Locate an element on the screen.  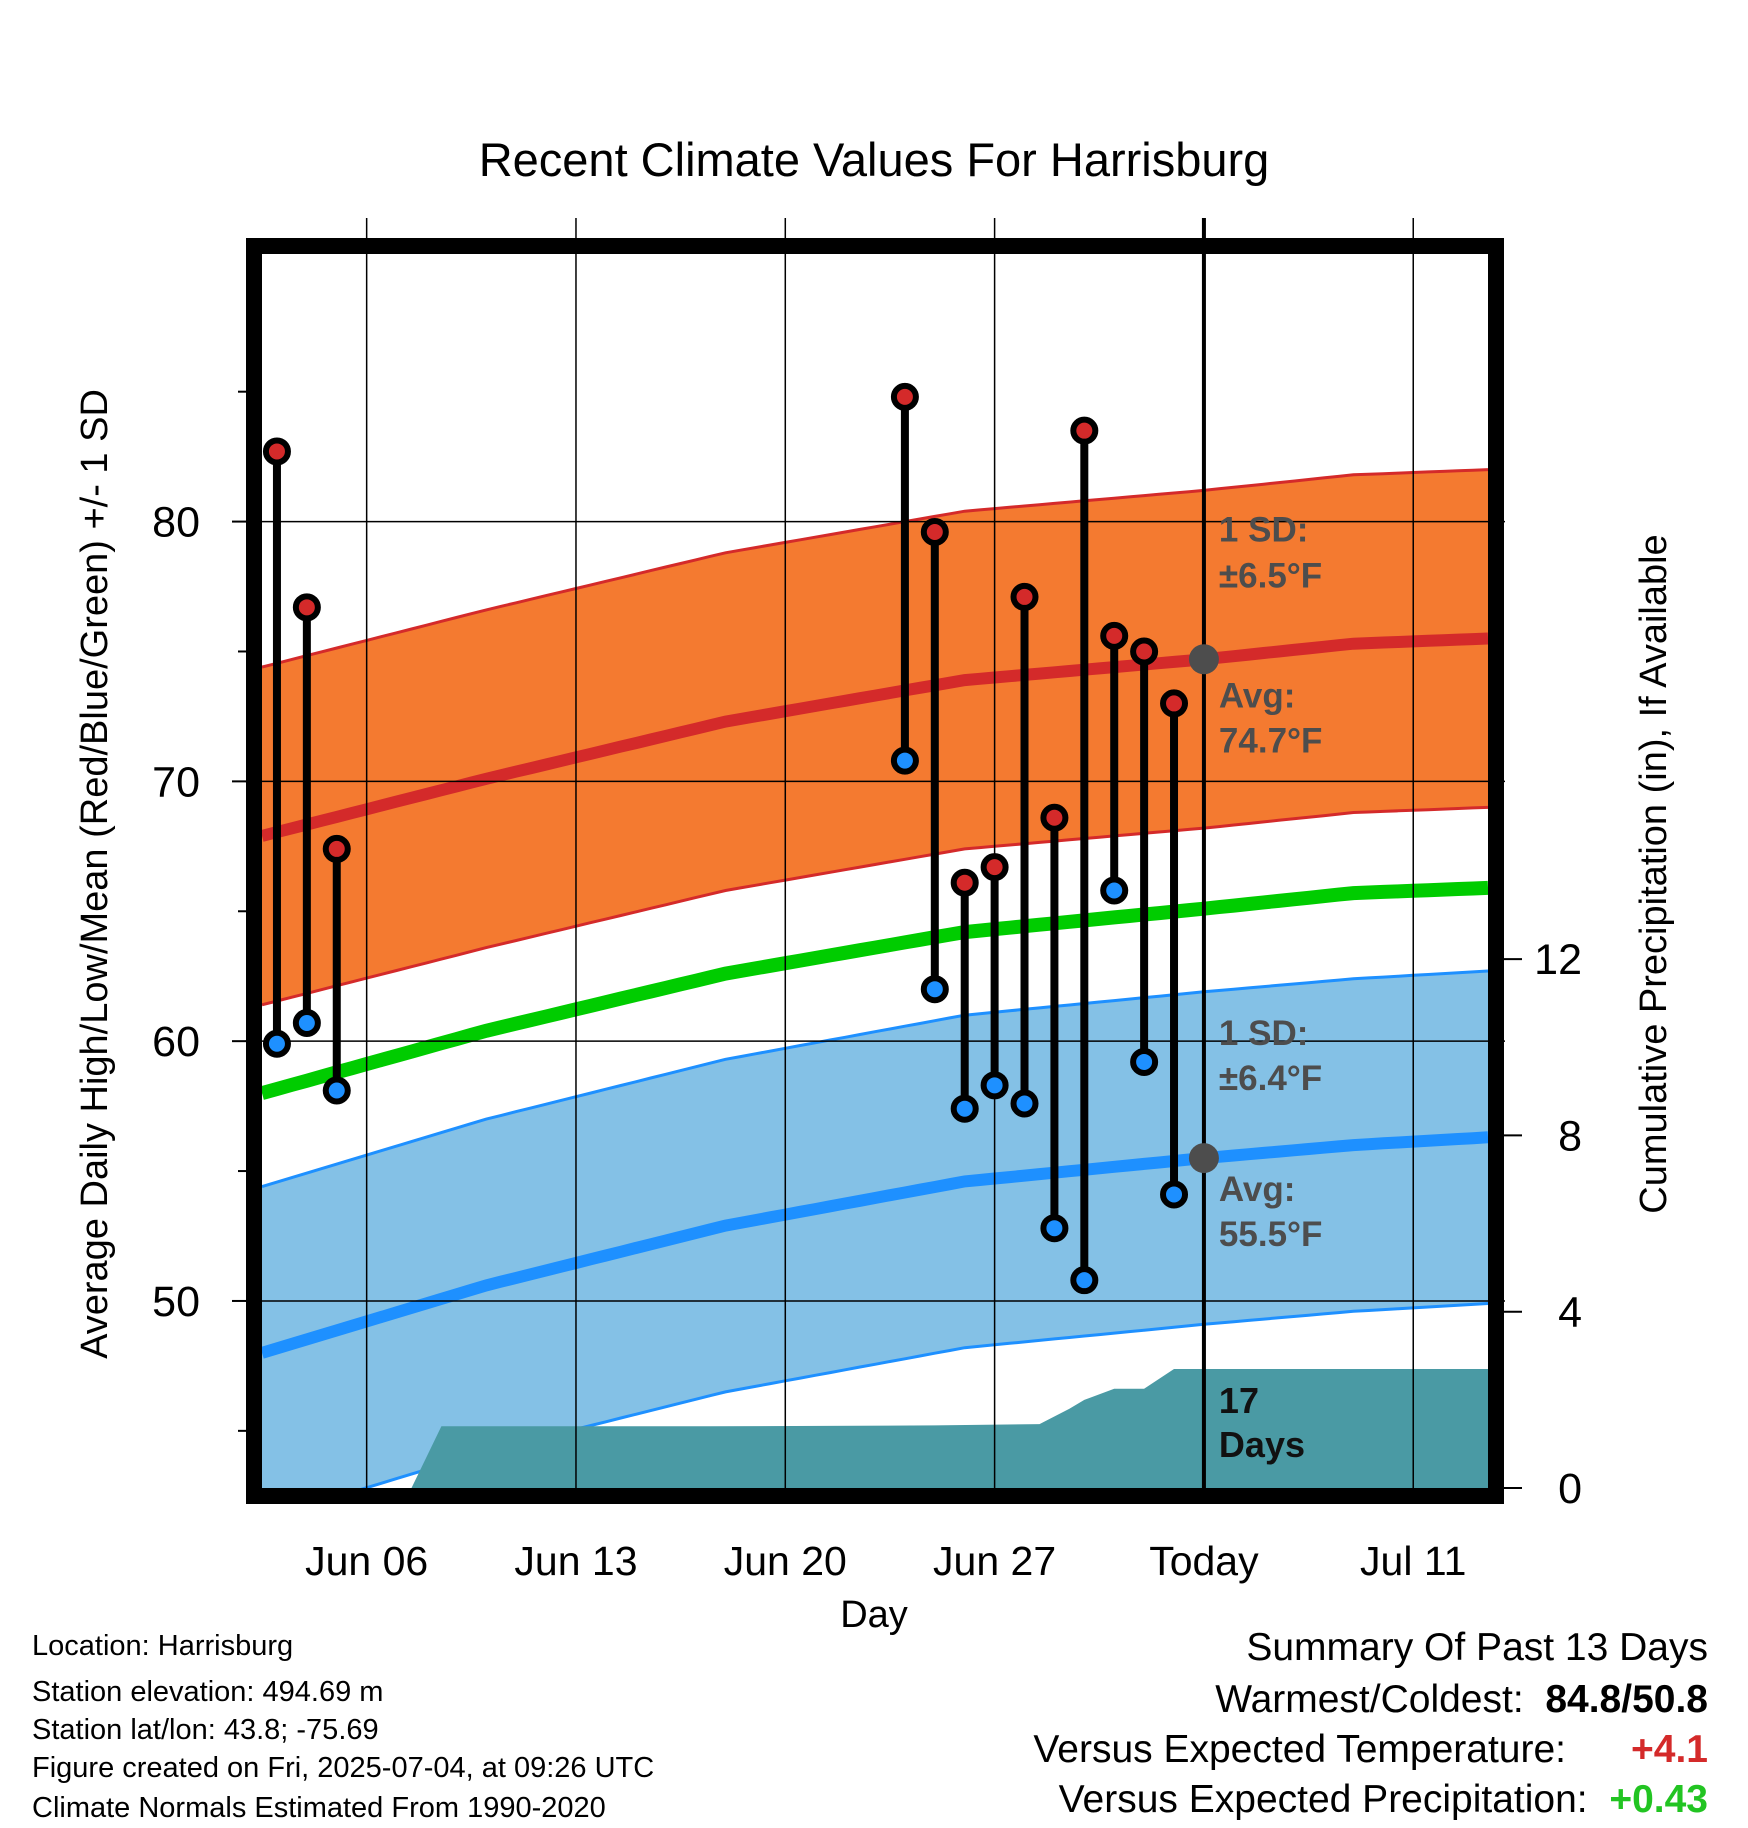
low-sd-upper-edge is located at coordinates (875, 1079).